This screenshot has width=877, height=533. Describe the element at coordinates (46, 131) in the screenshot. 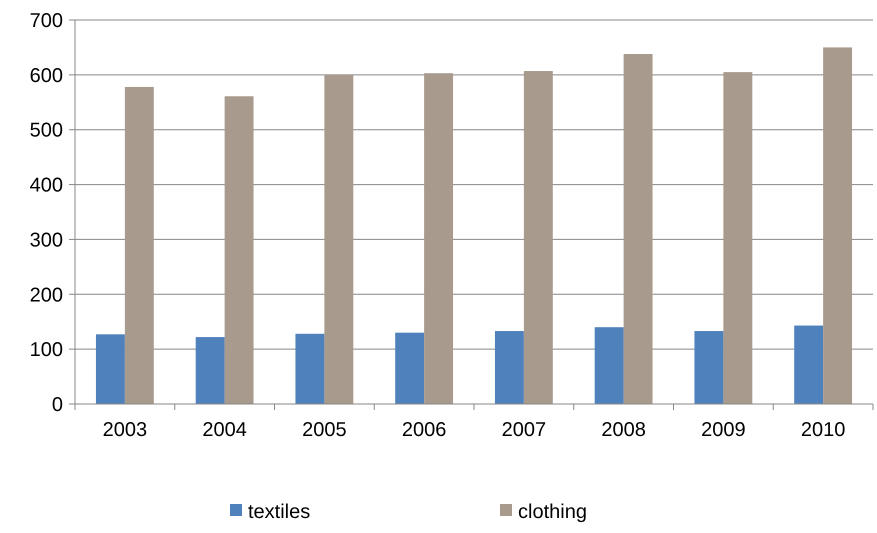

I see `y-tick-label: 500` at that location.